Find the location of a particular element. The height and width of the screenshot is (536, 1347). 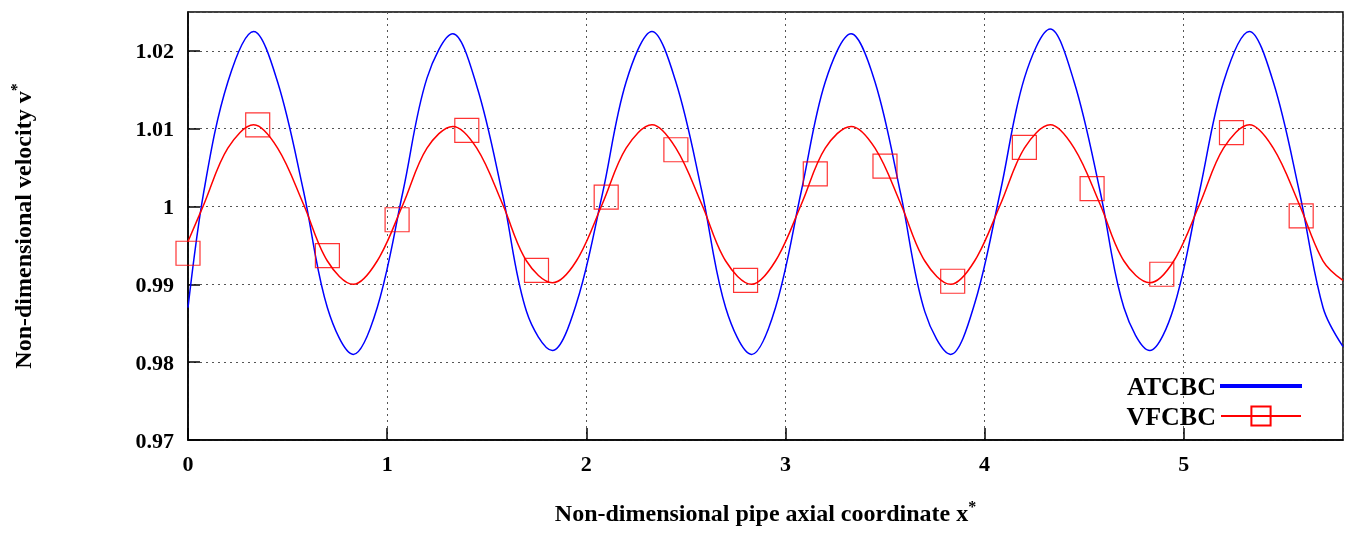

x-tick-label: 3 is located at coordinates (785, 463).